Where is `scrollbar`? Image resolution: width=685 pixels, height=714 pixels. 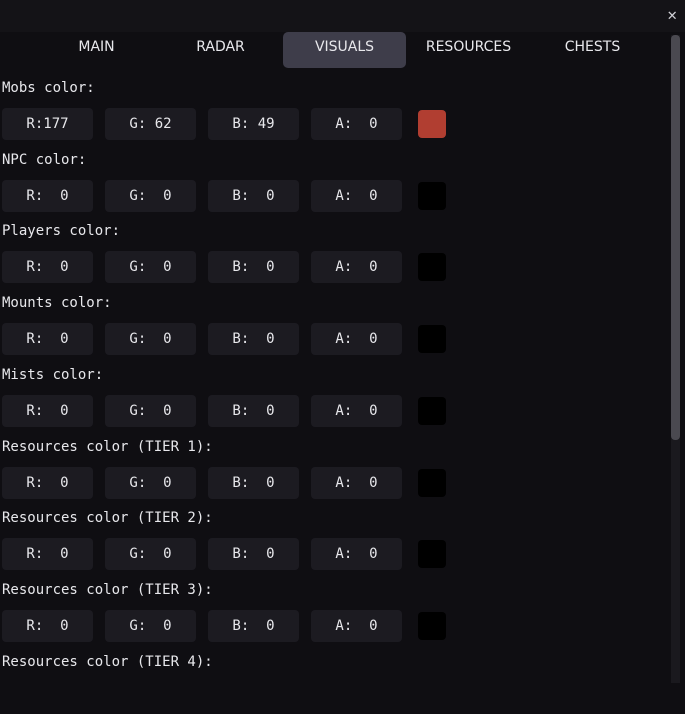
scrollbar is located at coordinates (675, 359).